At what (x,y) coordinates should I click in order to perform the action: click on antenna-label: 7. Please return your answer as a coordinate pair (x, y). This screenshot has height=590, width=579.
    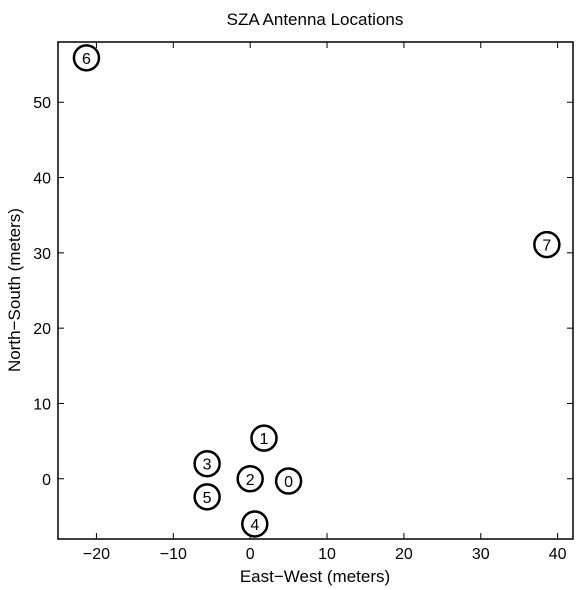
    Looking at the image, I should click on (546, 246).